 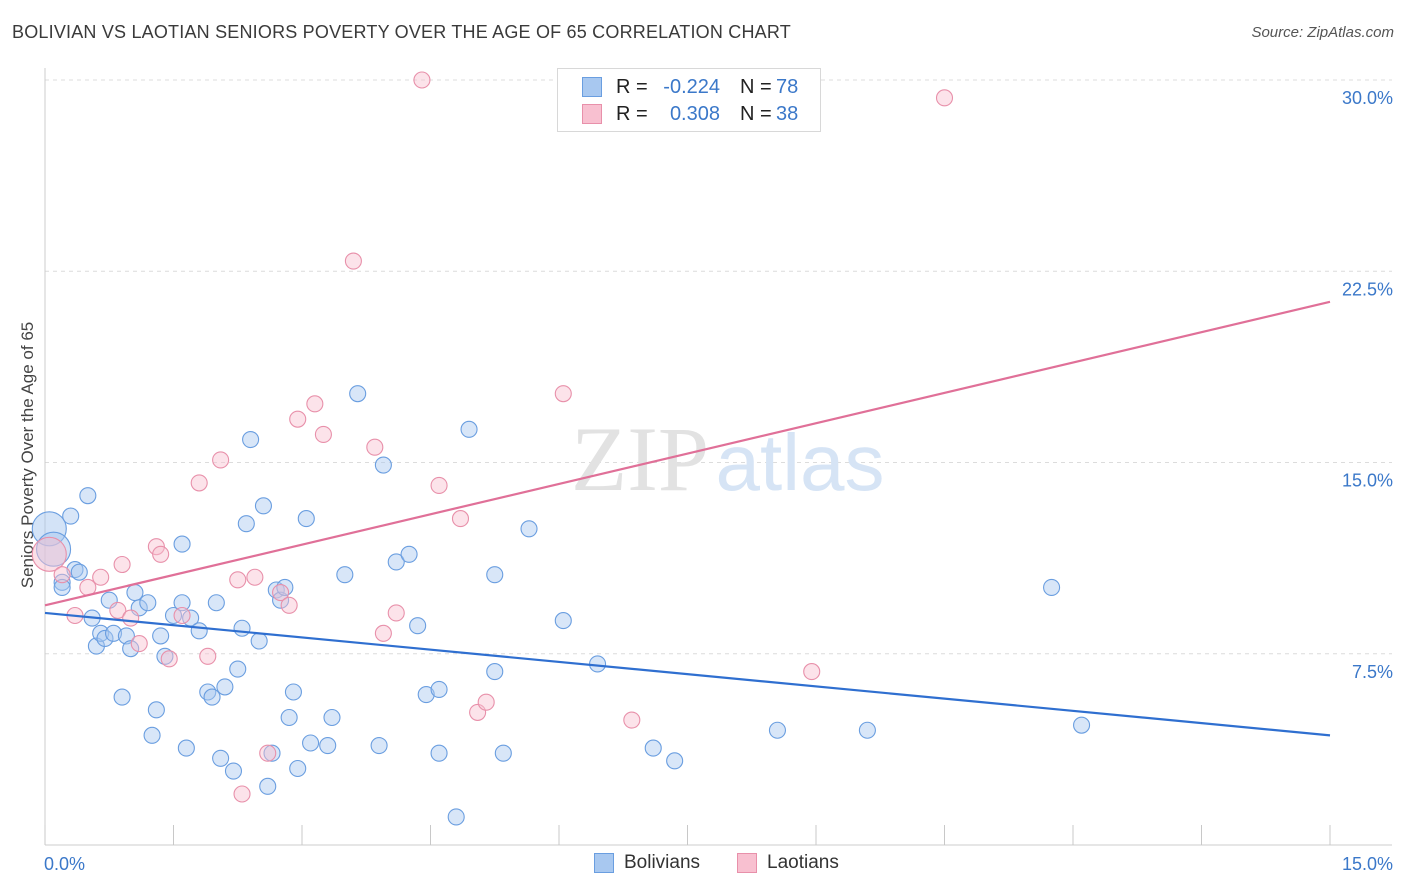 What do you see at coordinates (1367, 864) in the screenshot?
I see `x-tick-label: 15.0%` at bounding box center [1367, 864].